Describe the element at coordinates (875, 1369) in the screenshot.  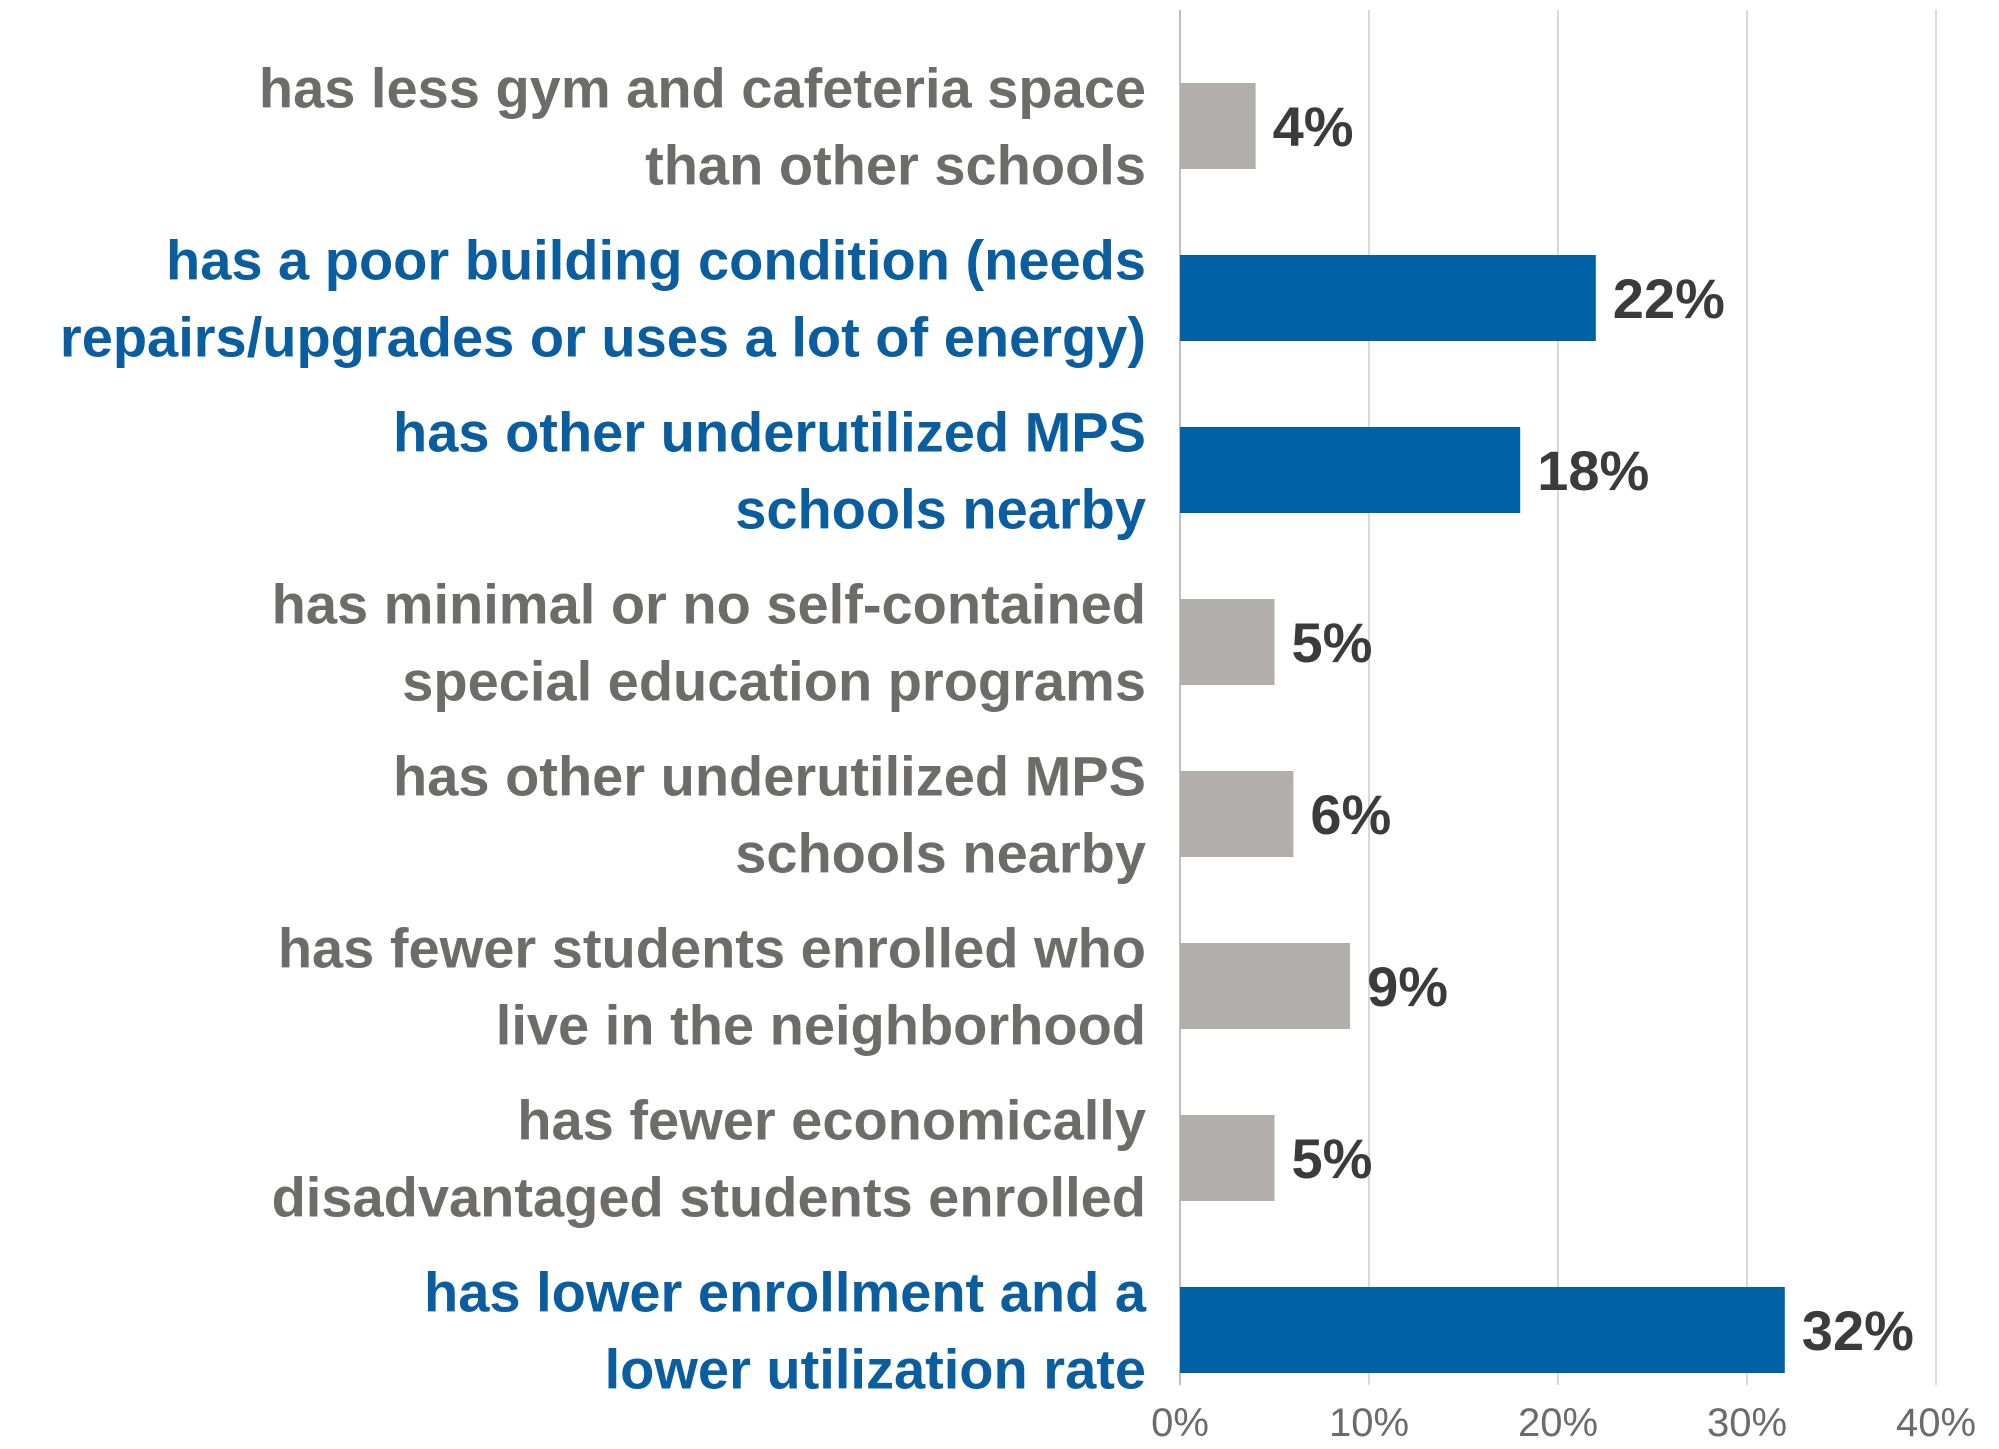
I see `category-label: lower utilization rate` at that location.